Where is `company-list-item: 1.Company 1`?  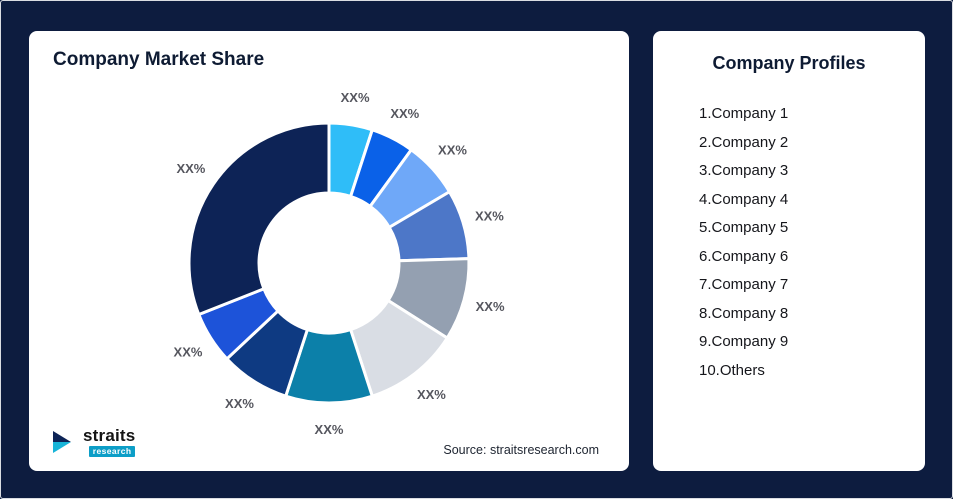
company-list-item: 1.Company 1 is located at coordinates (744, 113).